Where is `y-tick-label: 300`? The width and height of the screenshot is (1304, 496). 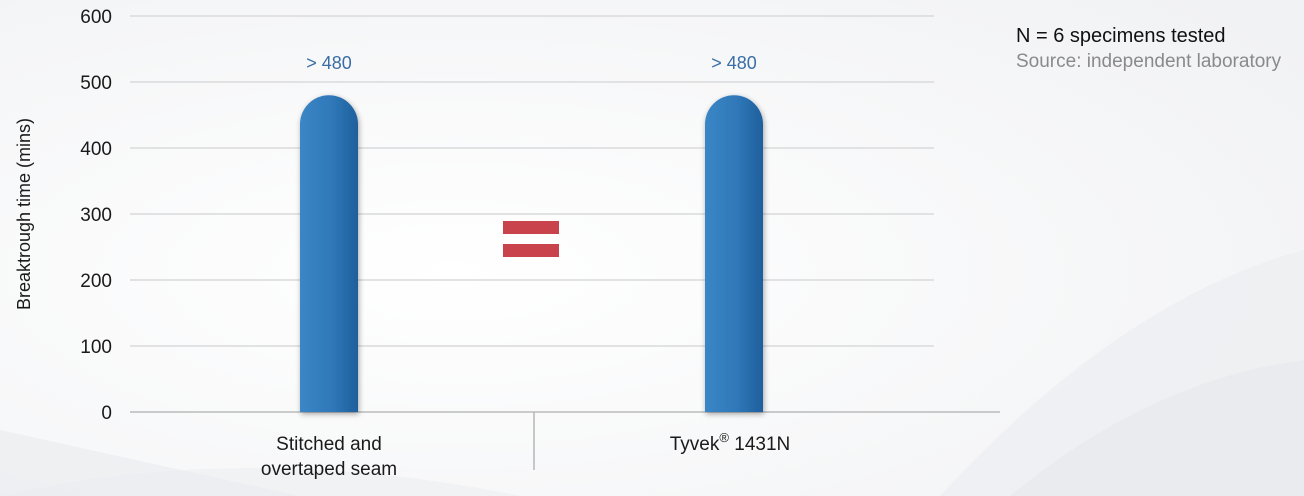
y-tick-label: 300 is located at coordinates (96, 215).